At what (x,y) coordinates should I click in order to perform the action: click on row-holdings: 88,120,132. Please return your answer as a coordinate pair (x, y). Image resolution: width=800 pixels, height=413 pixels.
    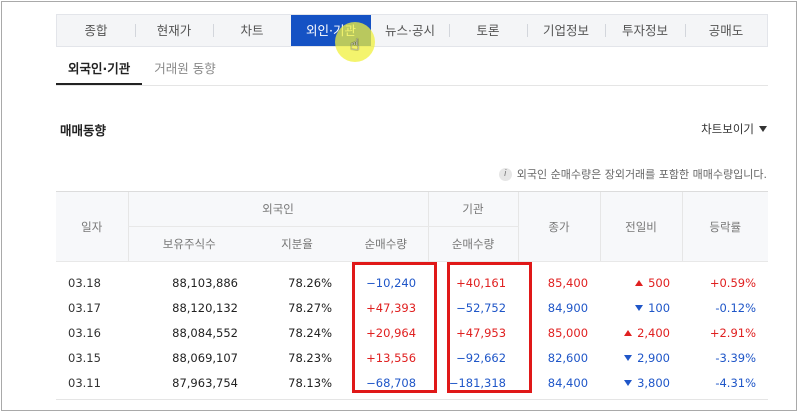
    Looking at the image, I should click on (205, 307).